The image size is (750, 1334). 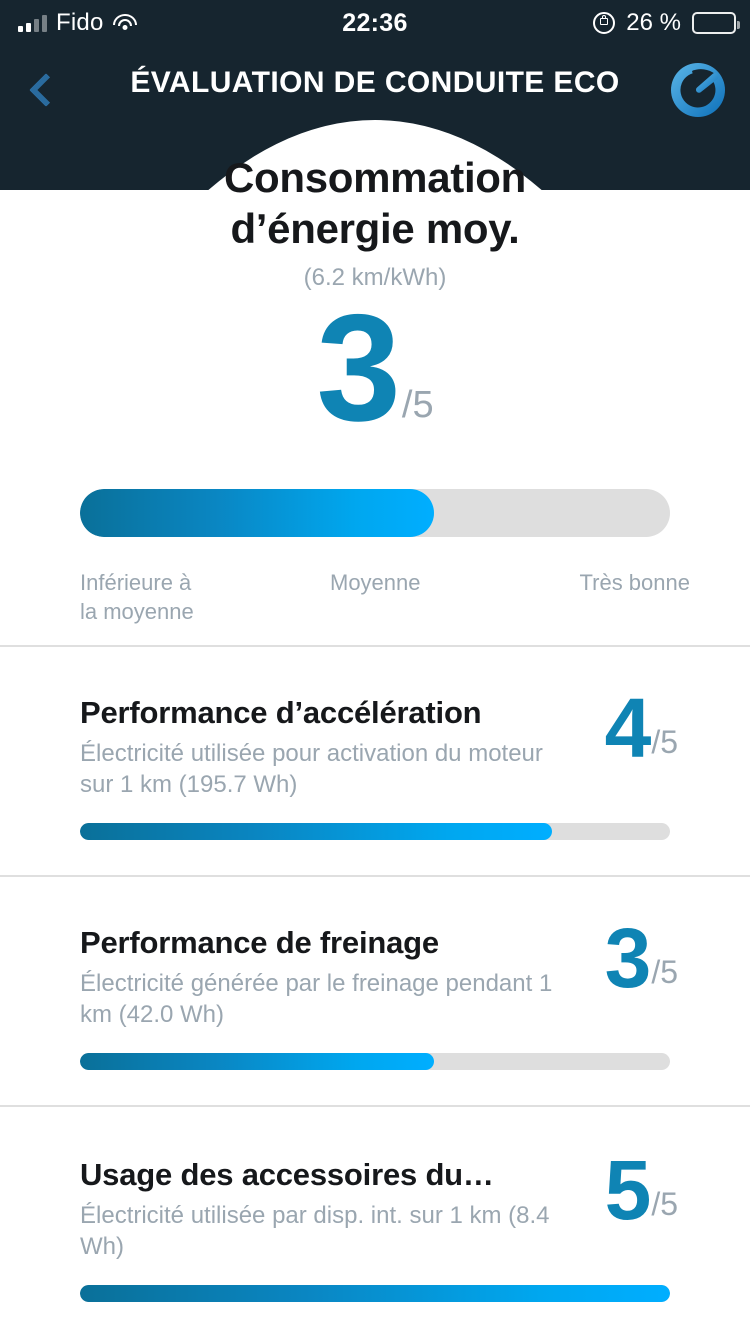 I want to click on metric-score: 4 /5, so click(x=641, y=728).